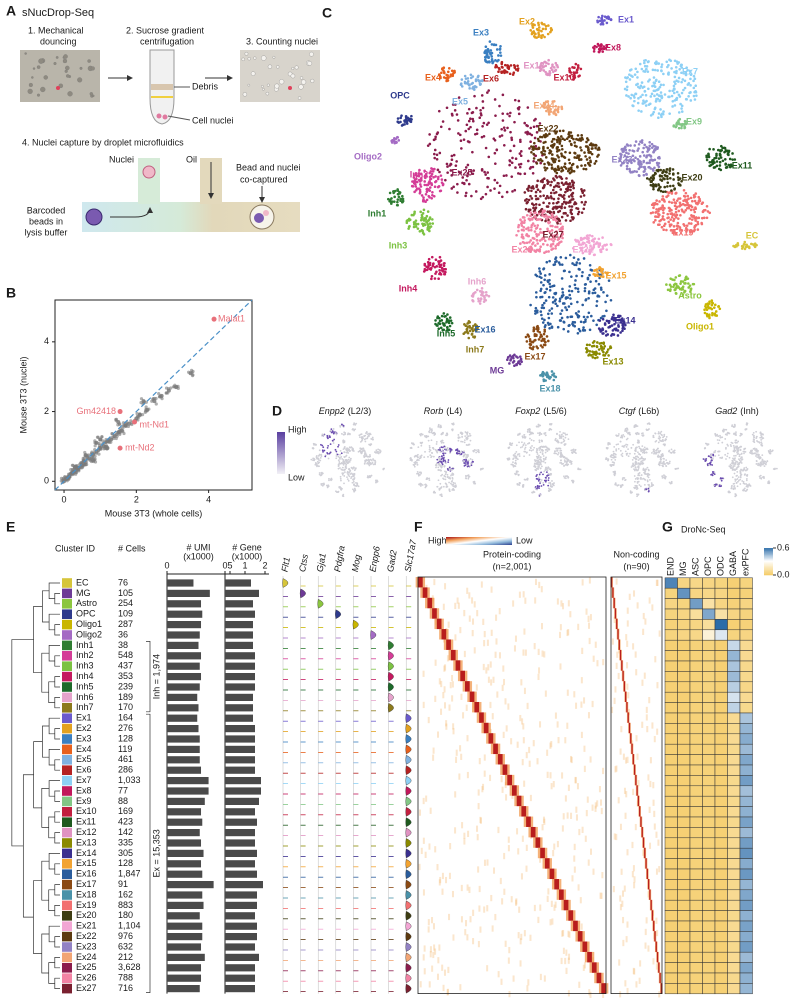  Describe the element at coordinates (690, 71) in the screenshot. I see `cluster-label: Ex7` at that location.